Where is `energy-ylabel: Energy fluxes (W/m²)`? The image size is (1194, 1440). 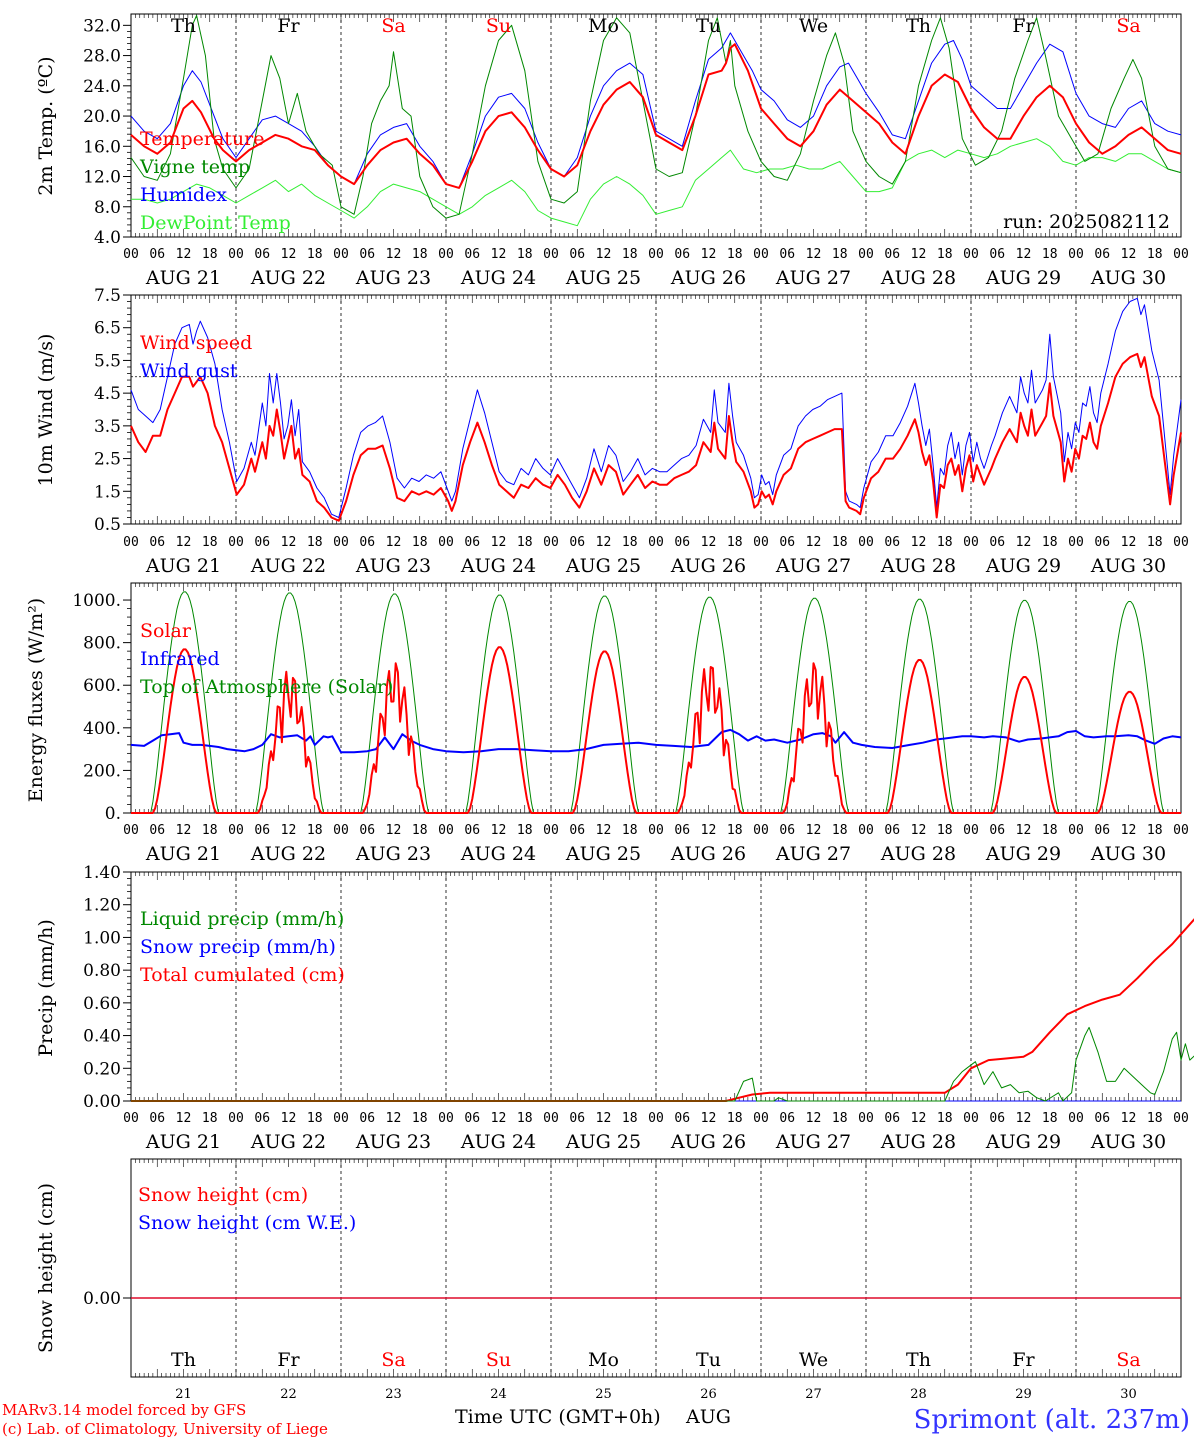
energy-ylabel: Energy fluxes (W/m²) is located at coordinates (36, 700).